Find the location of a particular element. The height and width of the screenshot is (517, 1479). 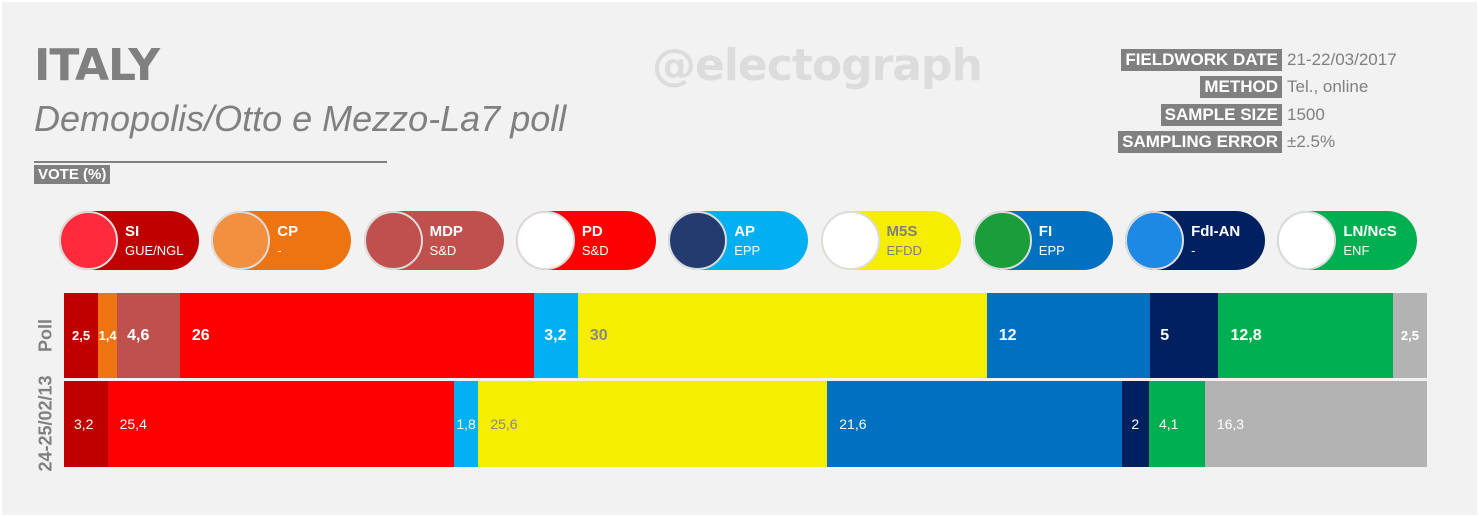

party-name: AP is located at coordinates (745, 231).